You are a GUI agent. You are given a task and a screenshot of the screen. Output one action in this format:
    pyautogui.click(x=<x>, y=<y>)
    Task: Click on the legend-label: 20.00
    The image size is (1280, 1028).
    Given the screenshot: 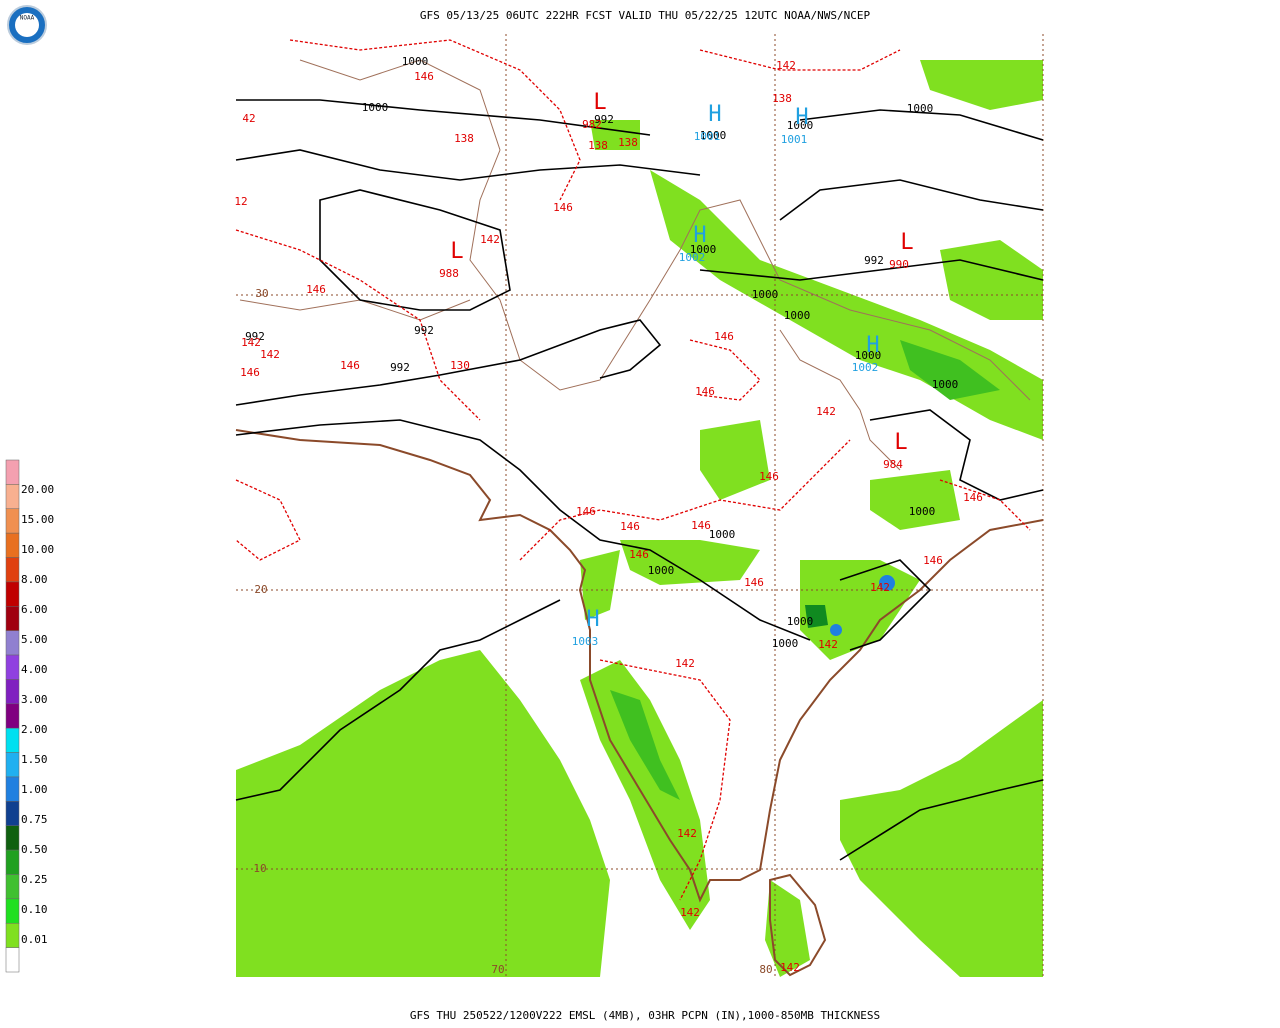 What is the action you would take?
    pyautogui.click(x=37, y=489)
    